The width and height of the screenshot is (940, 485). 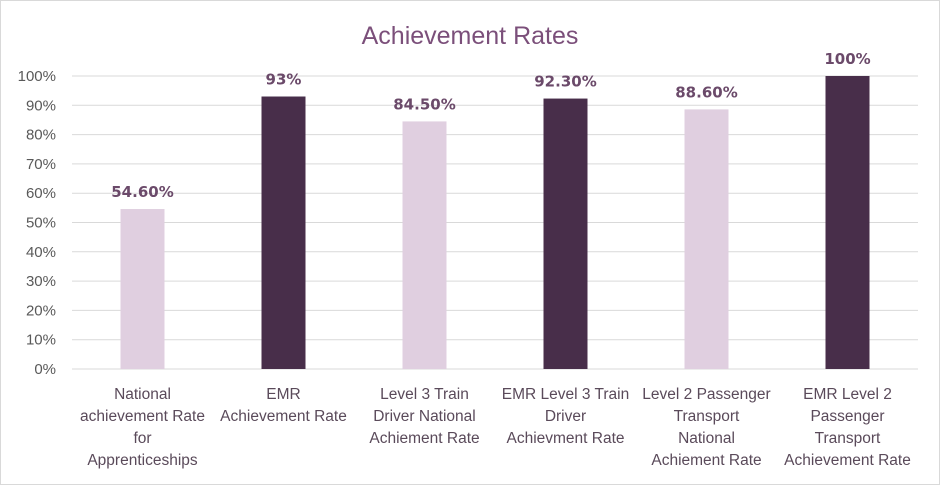 What do you see at coordinates (566, 416) in the screenshot?
I see `x-category-label: EMR Level 3 Train Driver Achievment Rate` at bounding box center [566, 416].